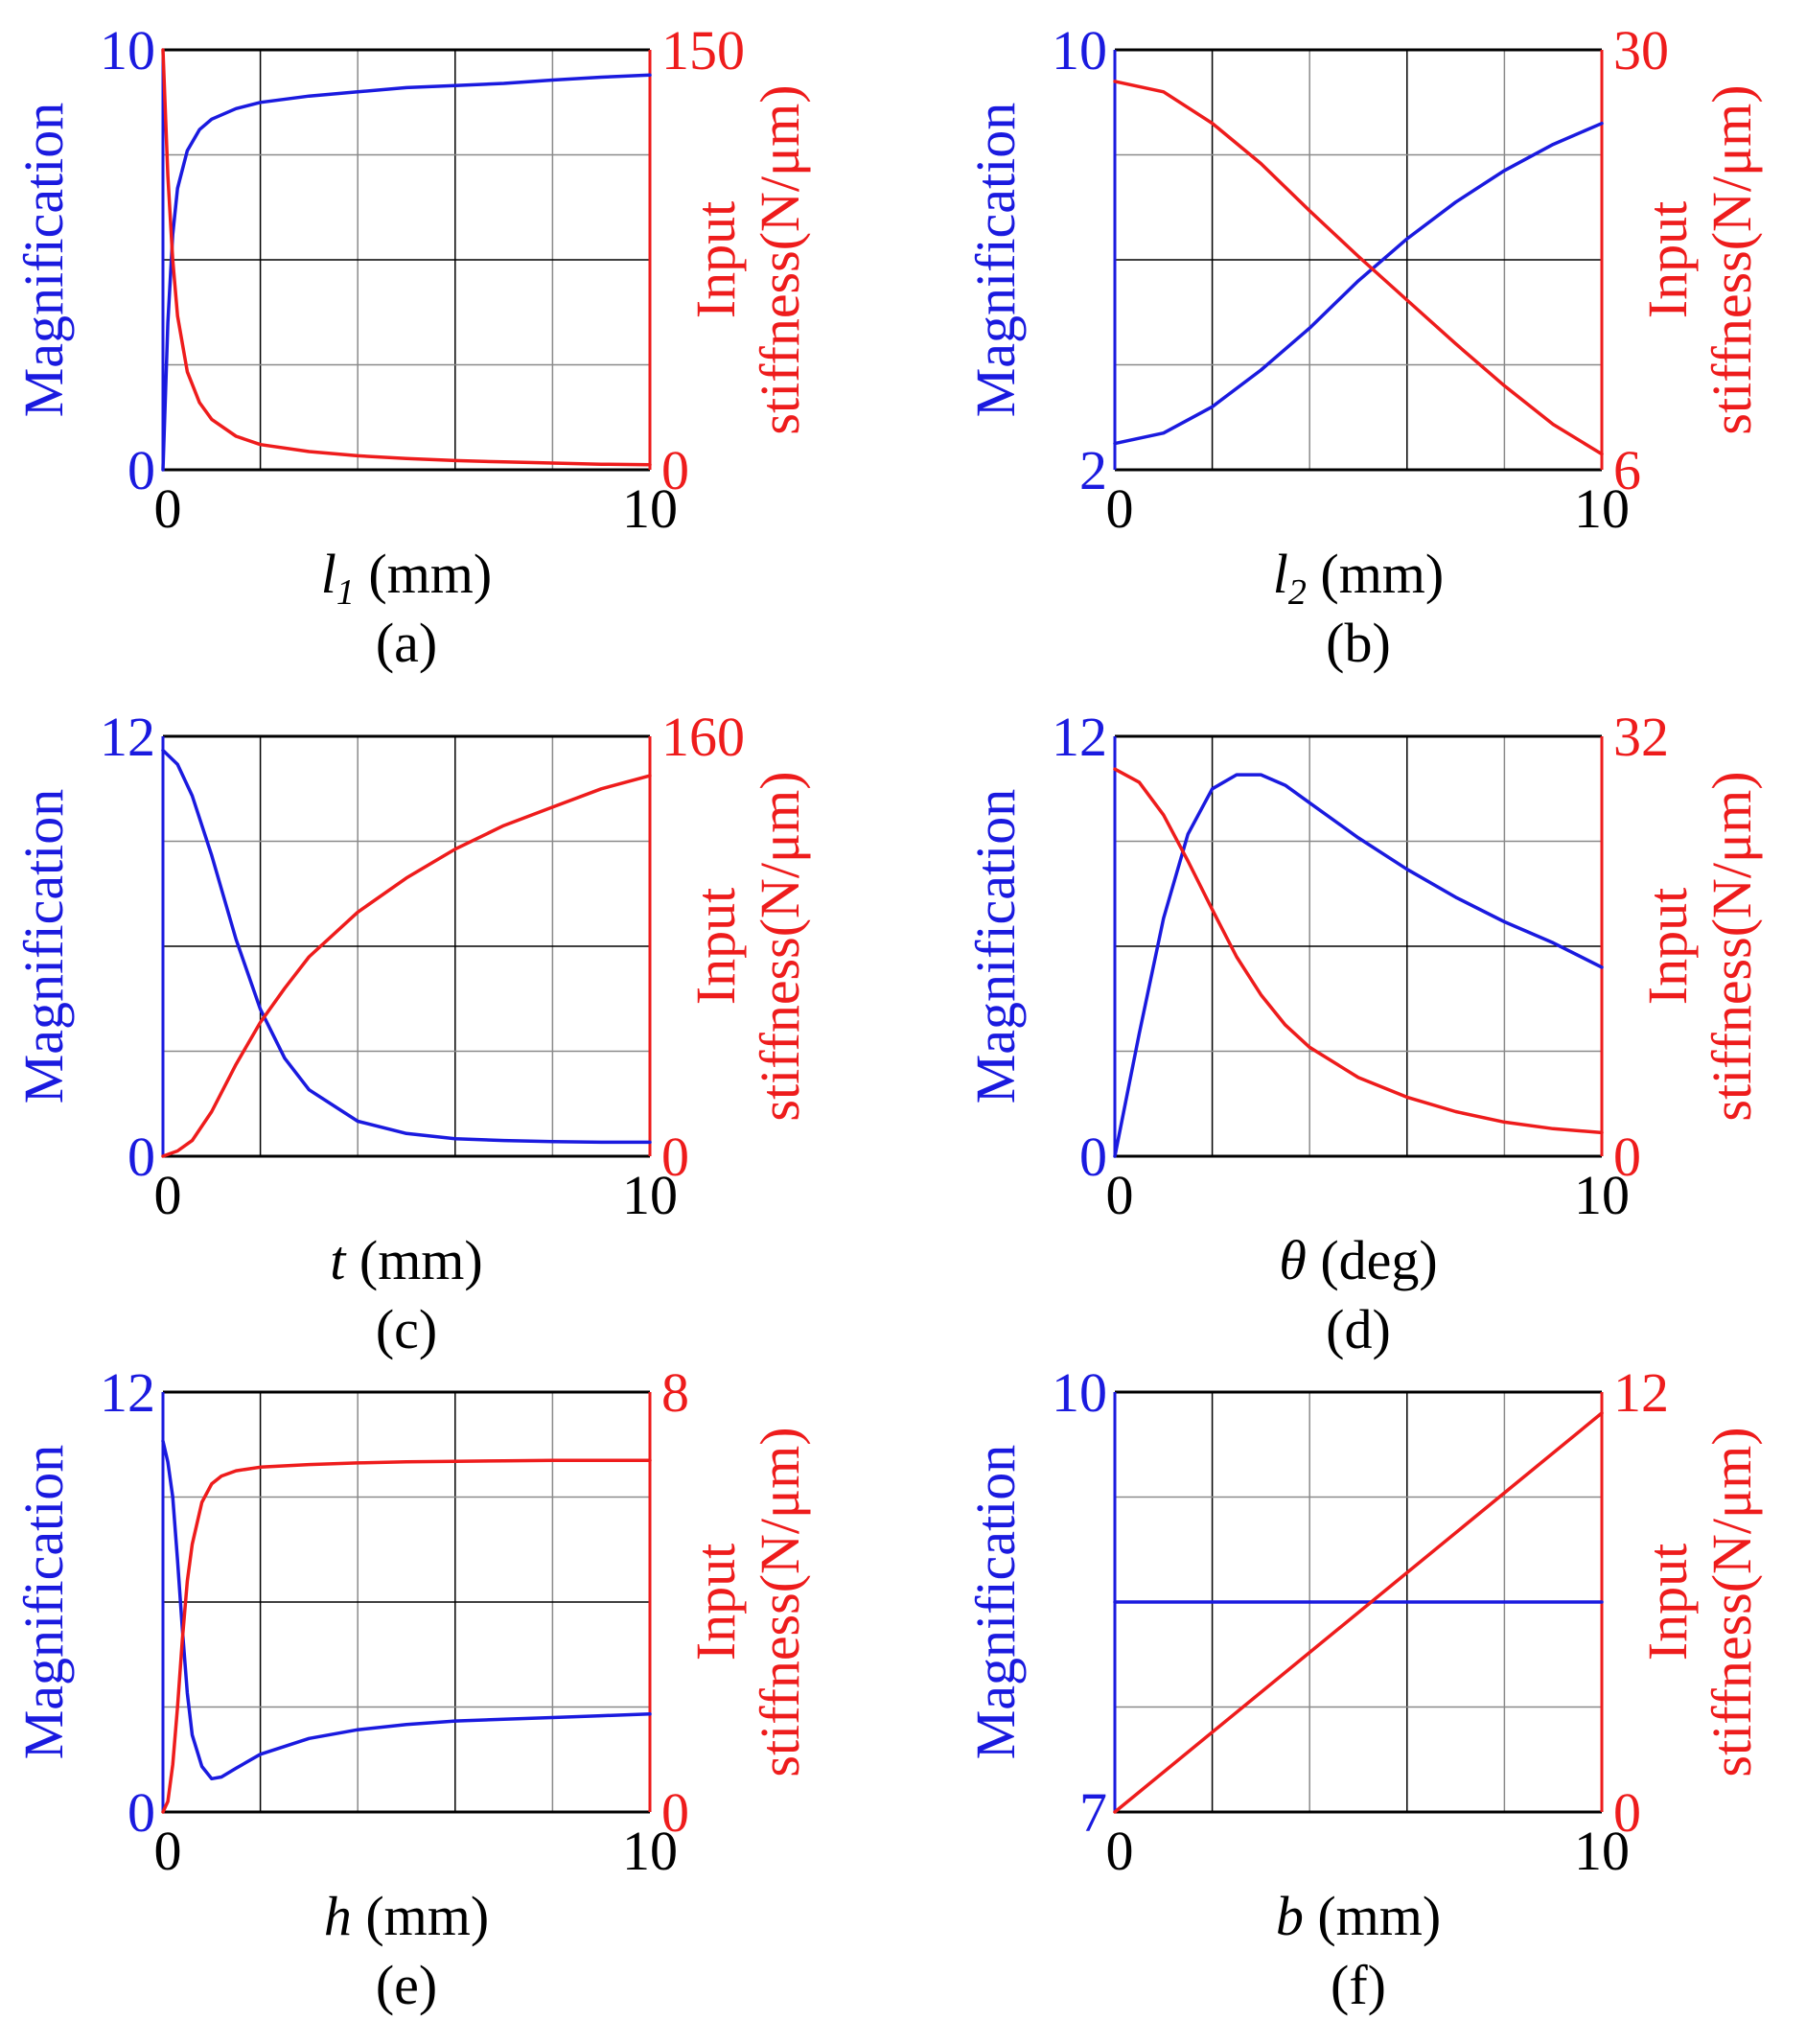 This screenshot has height=2044, width=1806. I want to click on x-axis-title: b (mm), so click(1358, 1916).